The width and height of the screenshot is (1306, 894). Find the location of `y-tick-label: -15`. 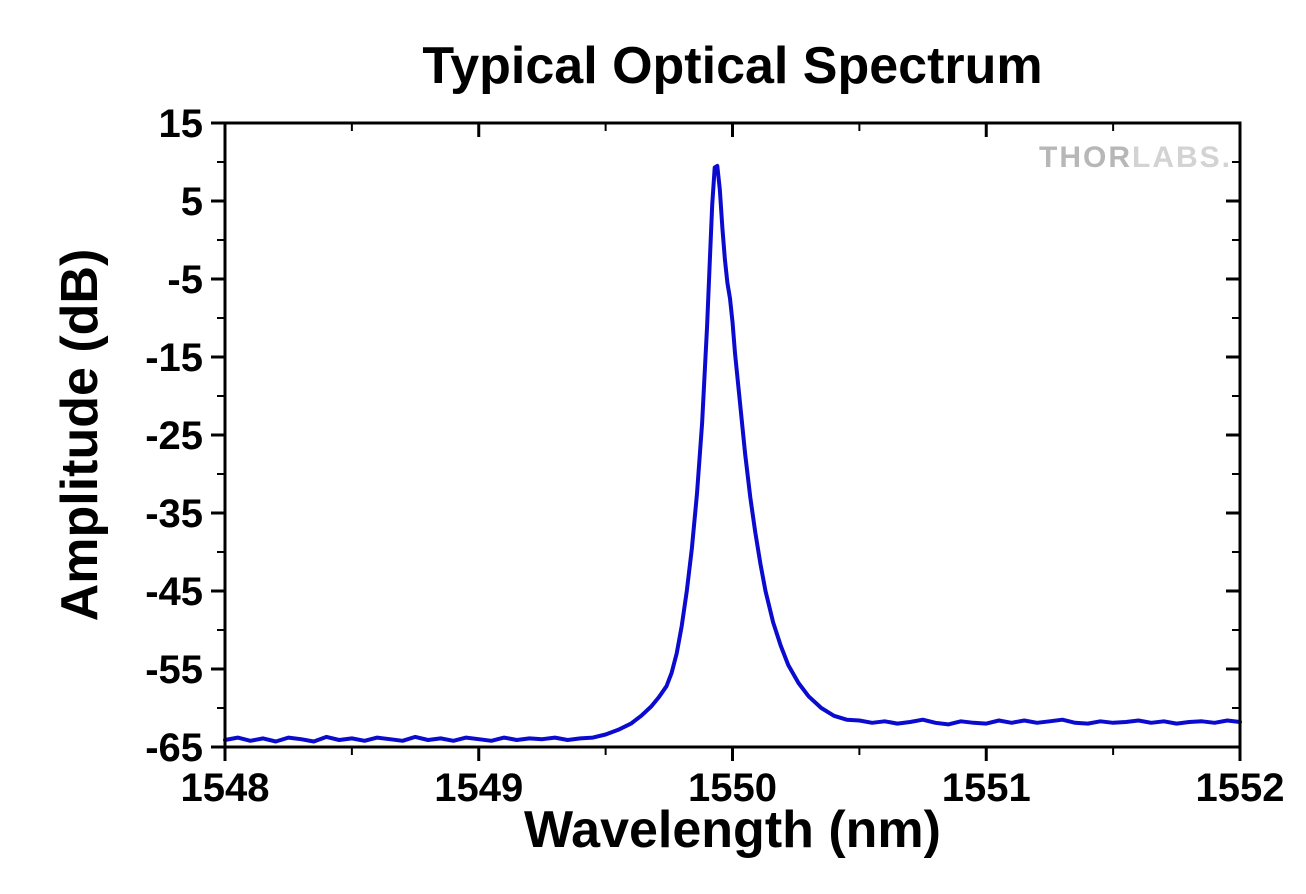

y-tick-label: -15 is located at coordinates (174, 358).